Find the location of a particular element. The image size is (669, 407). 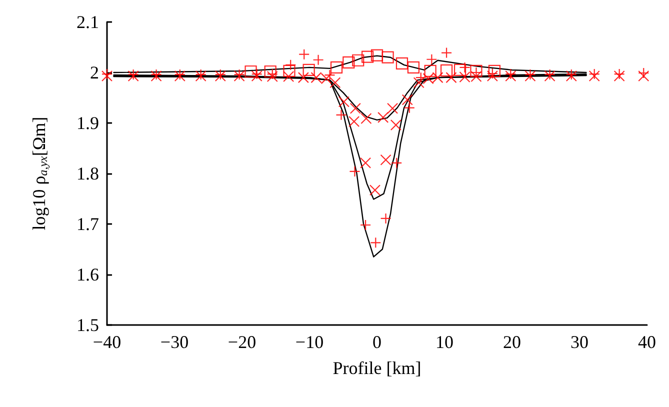

x-tick-label: 10 is located at coordinates (445, 342).